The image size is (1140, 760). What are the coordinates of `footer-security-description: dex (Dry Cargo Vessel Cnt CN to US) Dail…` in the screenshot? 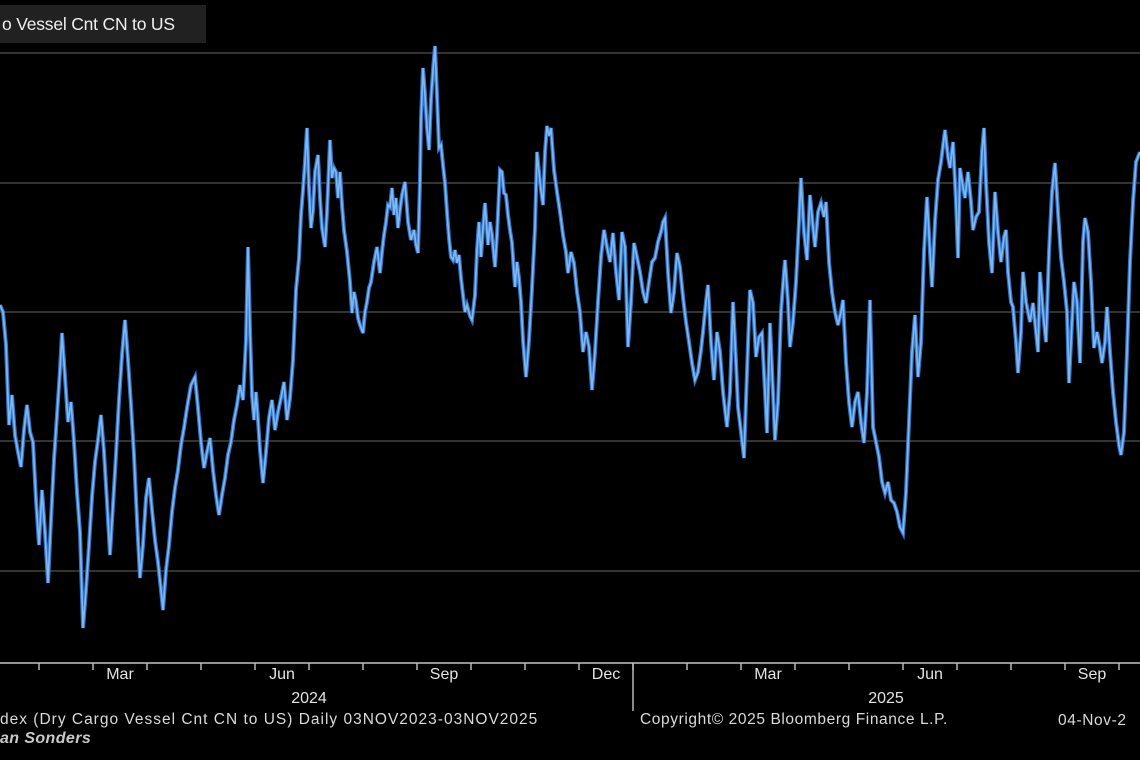 It's located at (269, 719).